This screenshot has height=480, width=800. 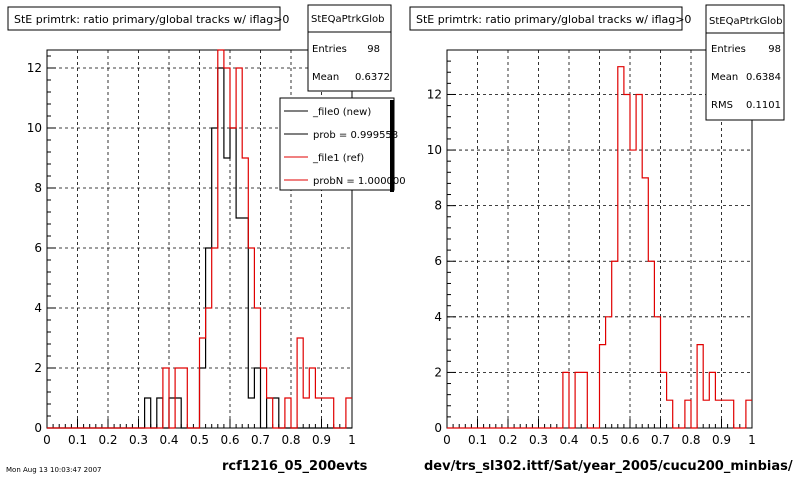 What do you see at coordinates (774, 49) in the screenshot?
I see `right-stats-entries-value: 98` at bounding box center [774, 49].